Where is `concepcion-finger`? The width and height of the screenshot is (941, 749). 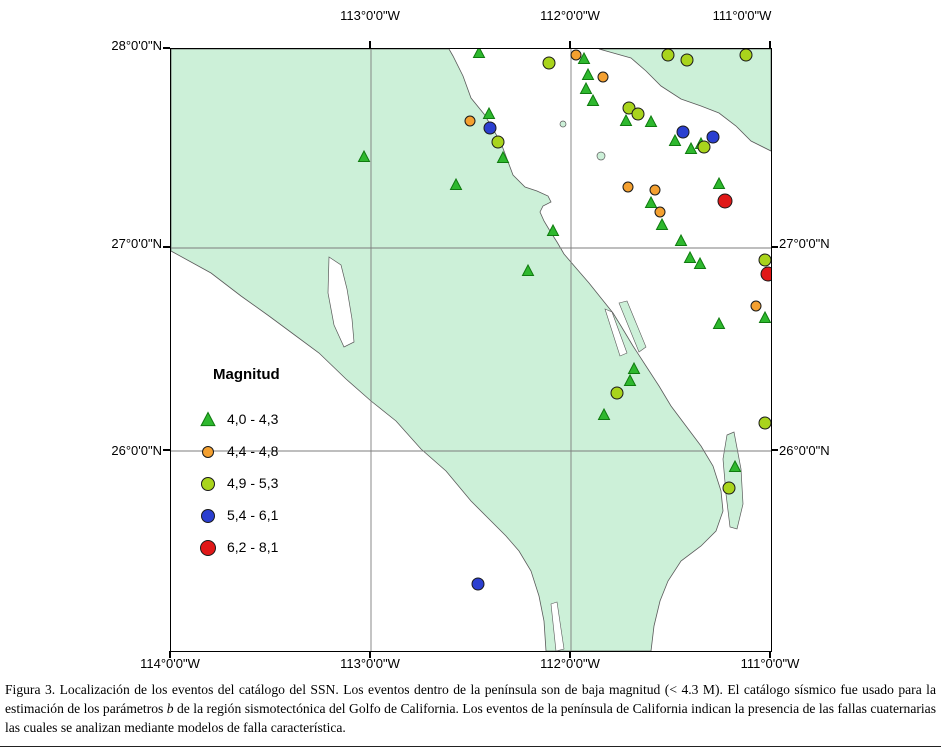
concepcion-finger is located at coordinates (632, 326).